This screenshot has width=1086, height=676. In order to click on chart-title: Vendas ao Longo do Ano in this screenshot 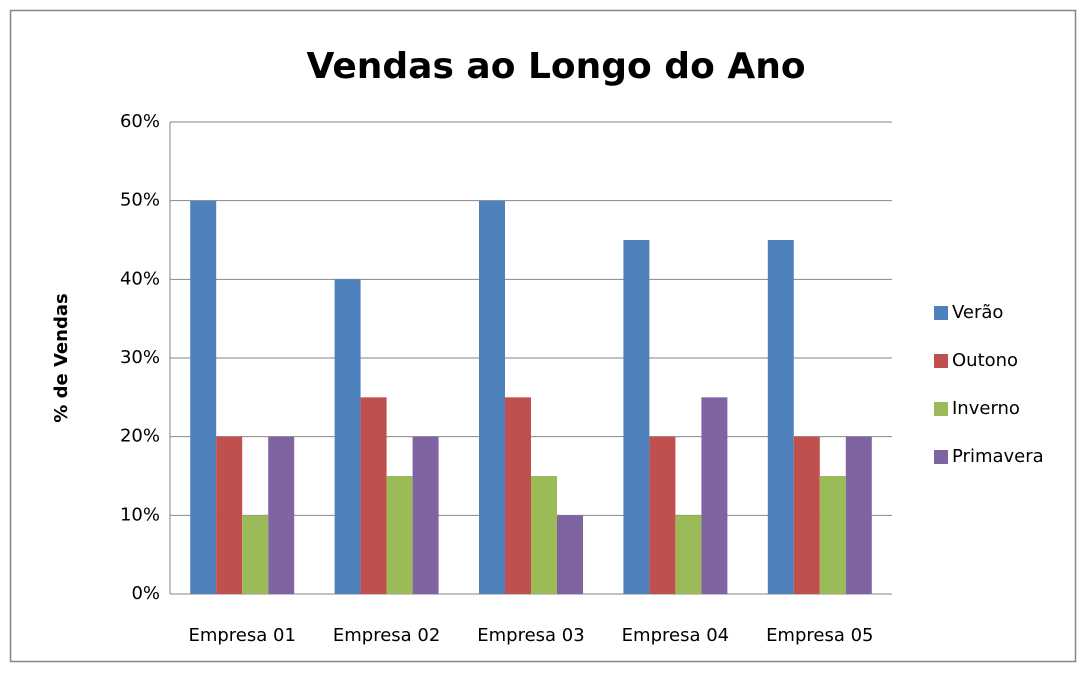, I will do `click(555, 66)`.